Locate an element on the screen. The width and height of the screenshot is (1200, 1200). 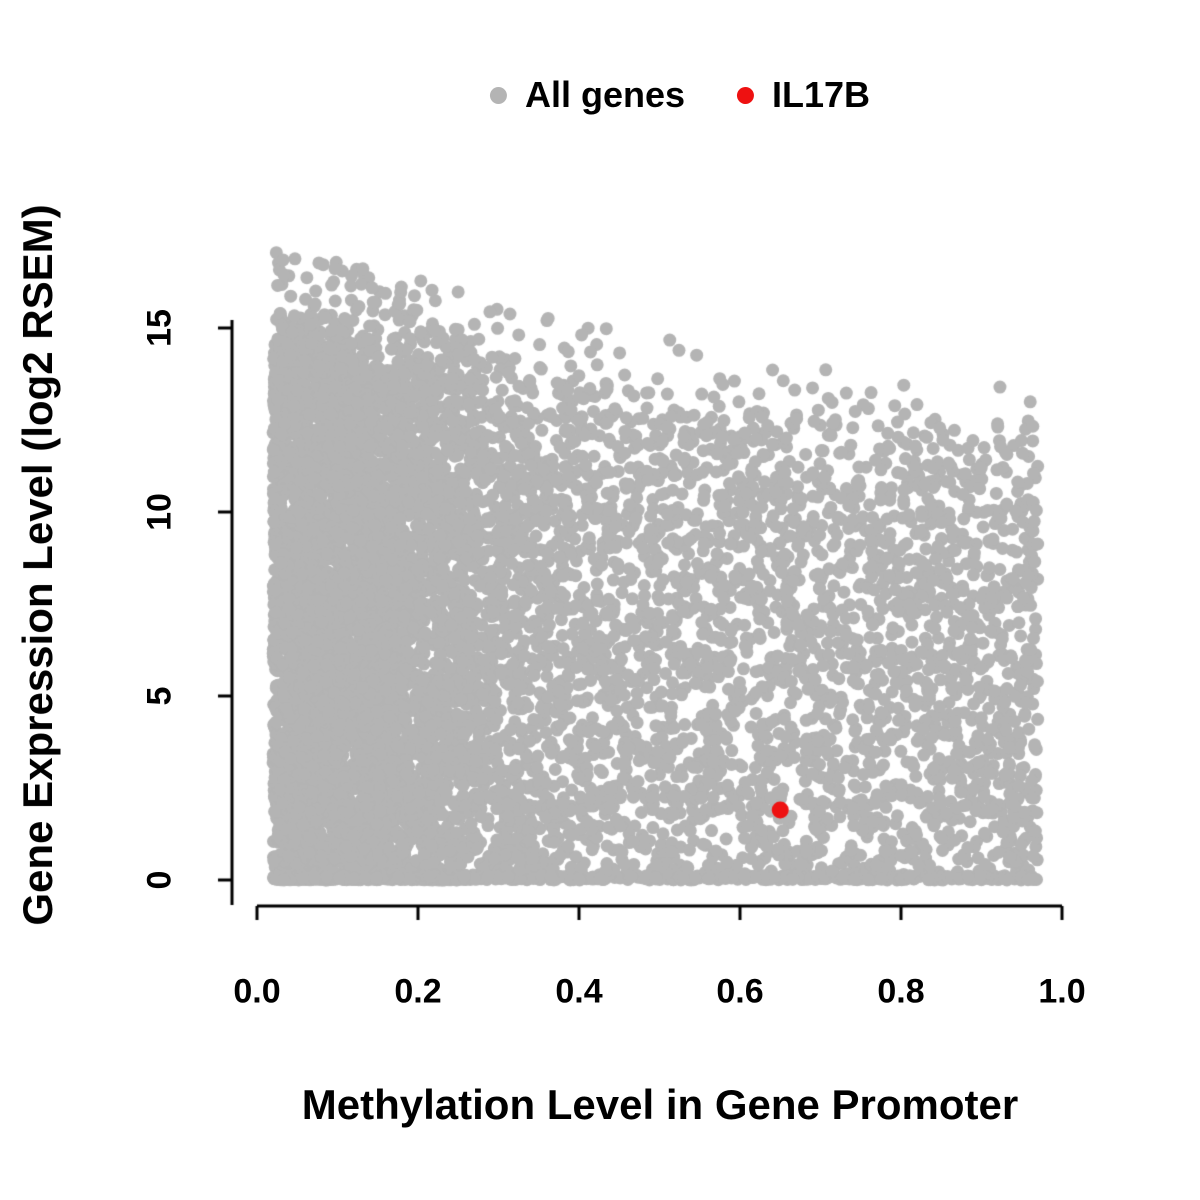
y-axis-tick-label: 0 is located at coordinates (159, 880).